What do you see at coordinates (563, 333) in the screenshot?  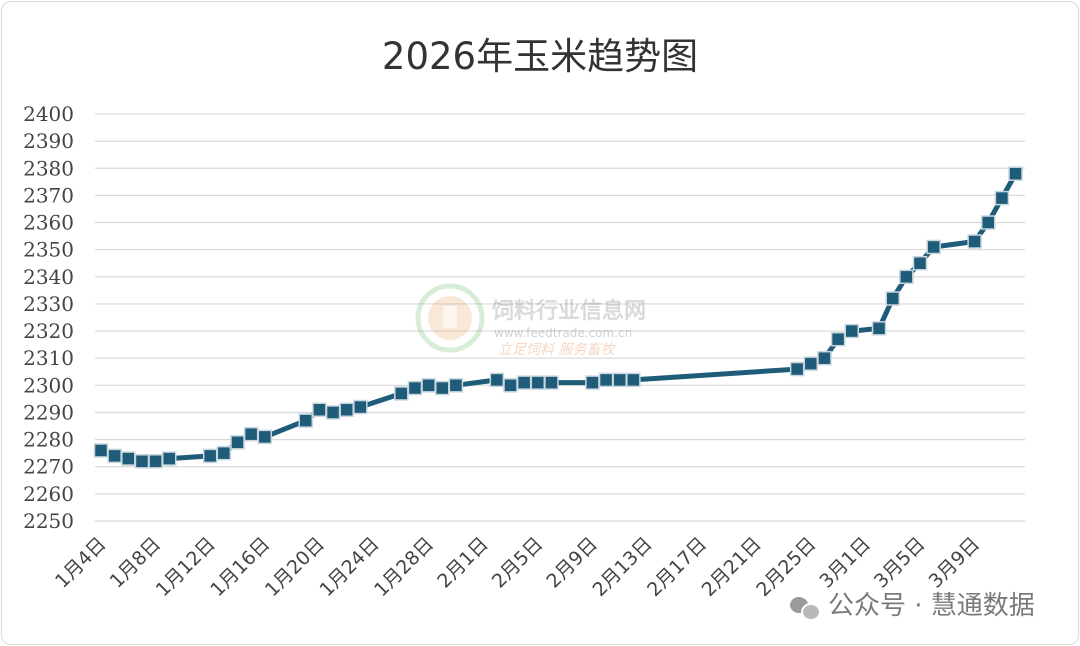 I see `watermark-url: www.feedtrade.com.cn` at bounding box center [563, 333].